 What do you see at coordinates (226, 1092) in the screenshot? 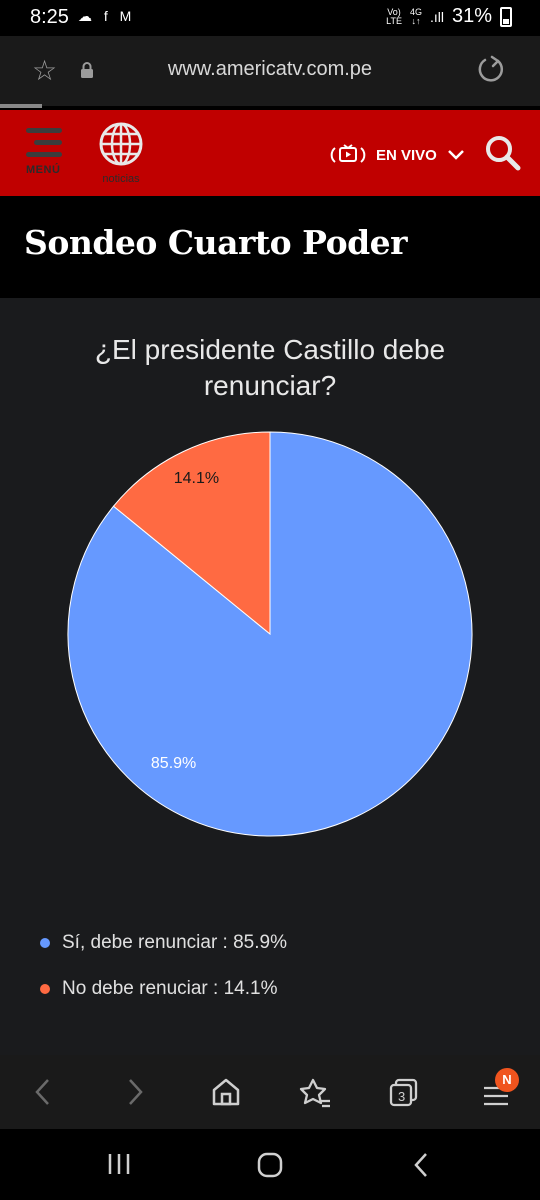
I see `home-icon` at bounding box center [226, 1092].